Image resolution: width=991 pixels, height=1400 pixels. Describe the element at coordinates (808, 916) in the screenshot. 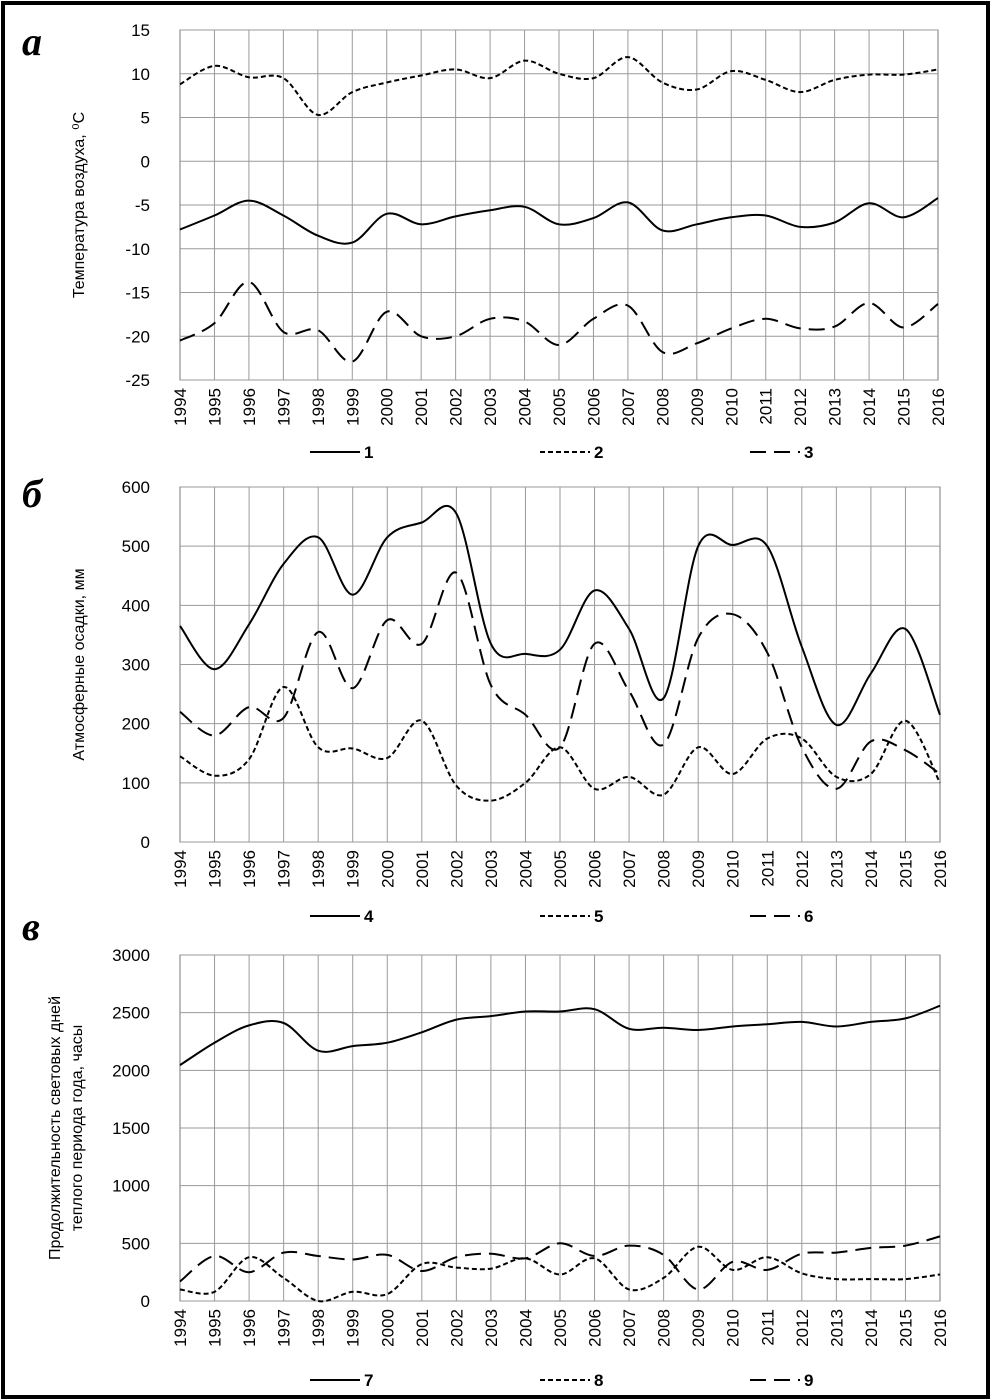

I see `legend-label-6: 6` at that location.